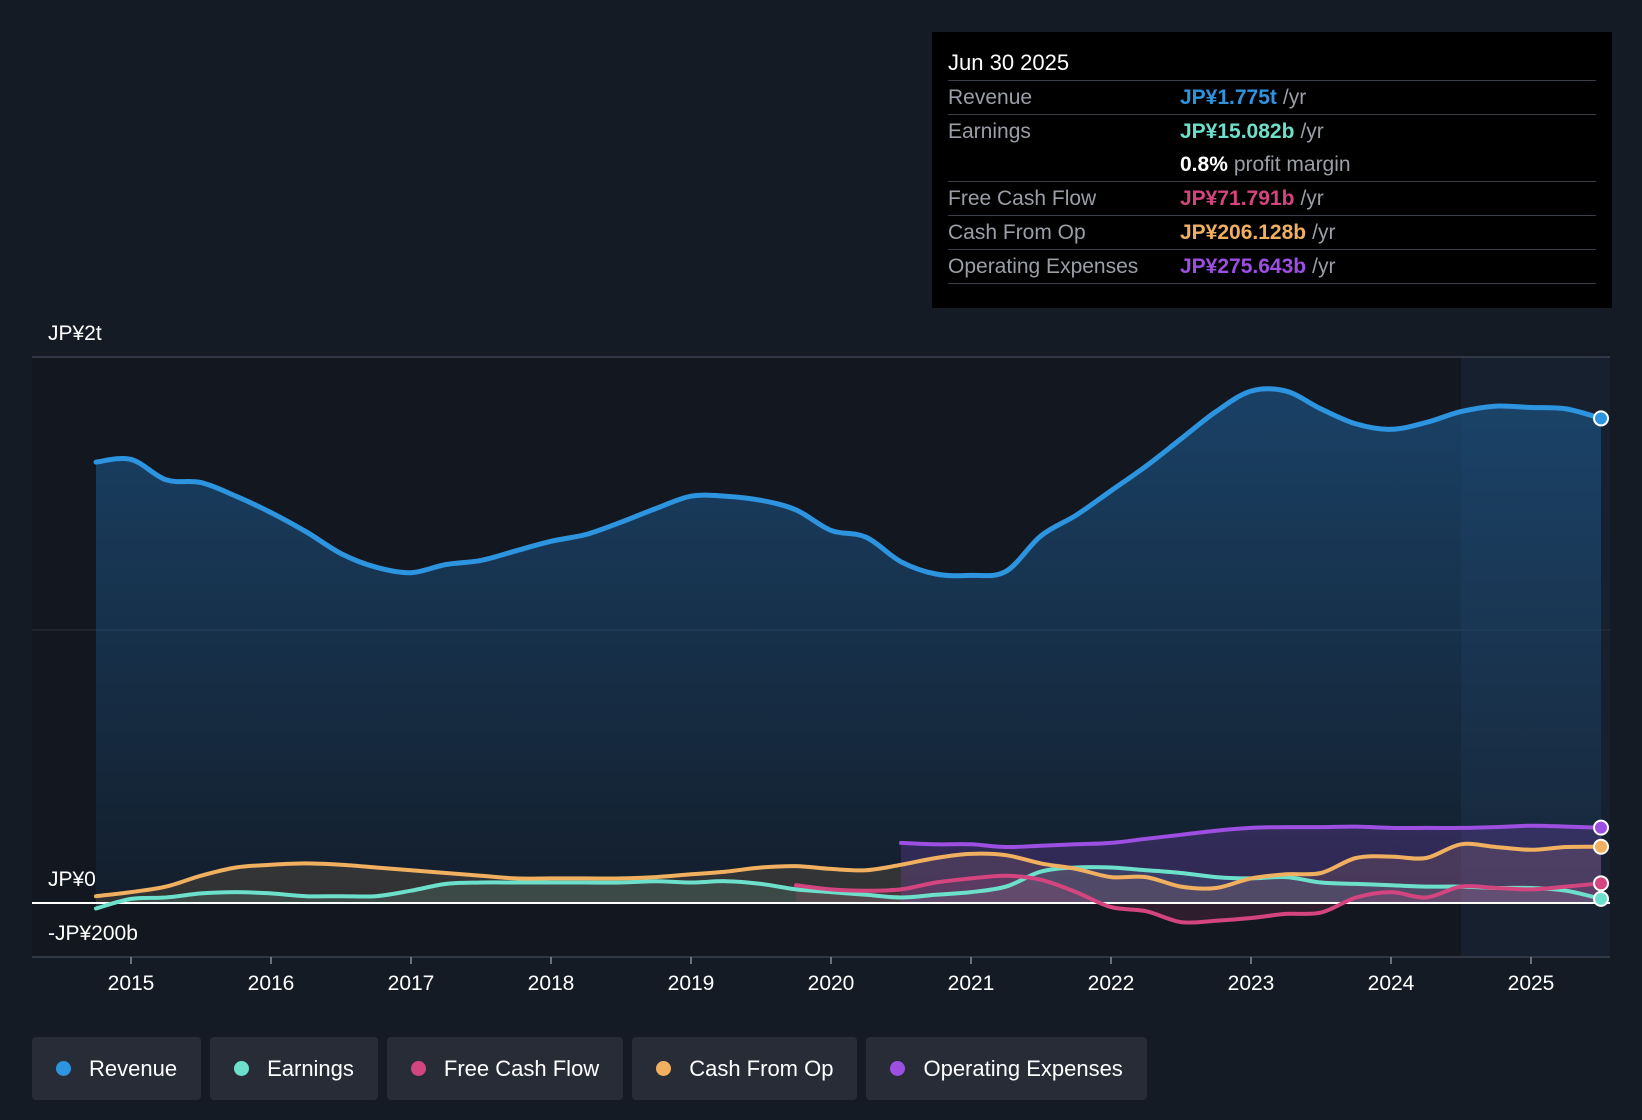  Describe the element at coordinates (1601, 827) in the screenshot. I see `endpoint-operating-expenses` at that location.